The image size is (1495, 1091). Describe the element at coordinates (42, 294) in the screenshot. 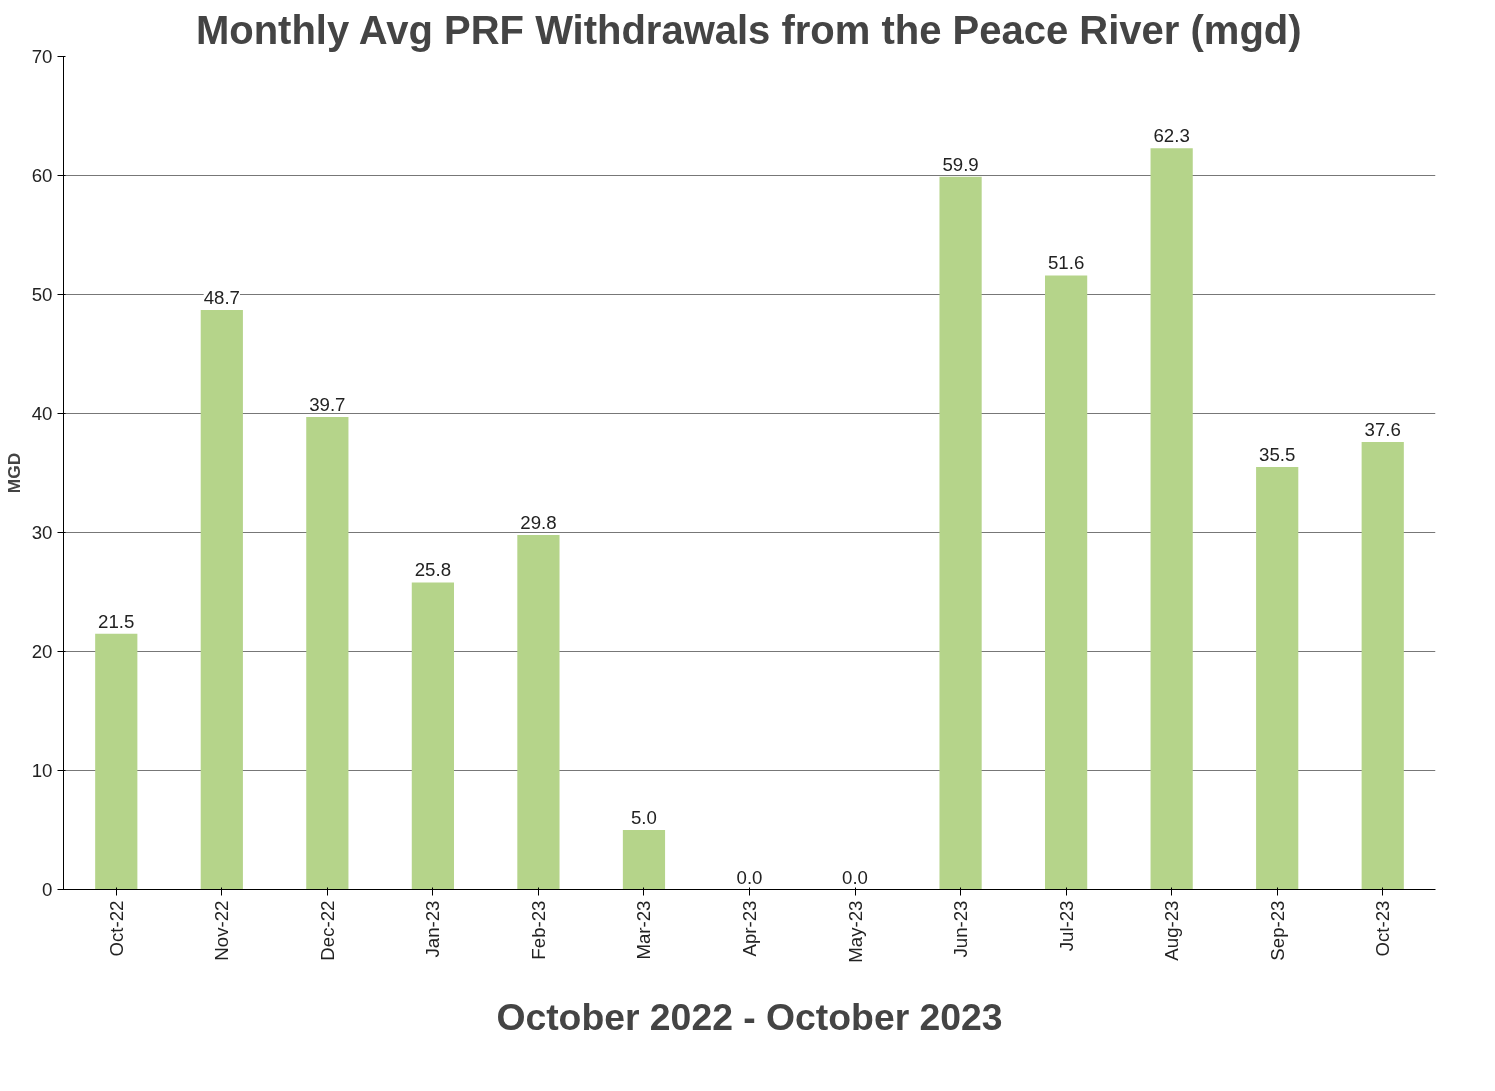

I see `y-tick-label: 50` at that location.